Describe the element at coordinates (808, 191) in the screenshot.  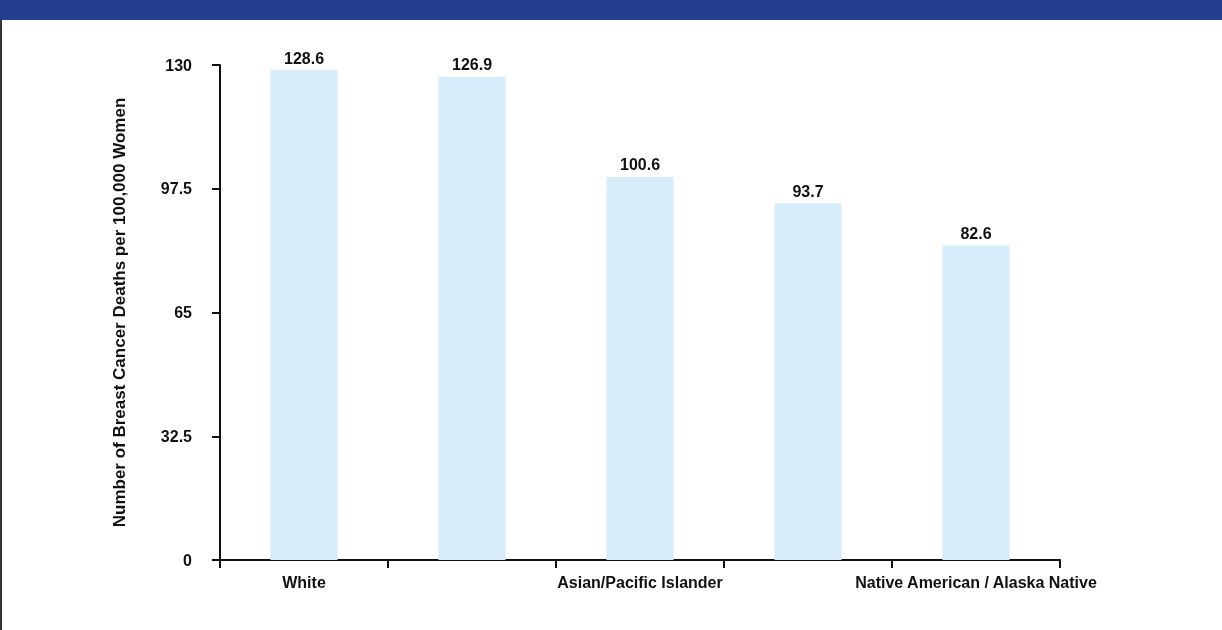
I see `data-label: 93.7` at that location.